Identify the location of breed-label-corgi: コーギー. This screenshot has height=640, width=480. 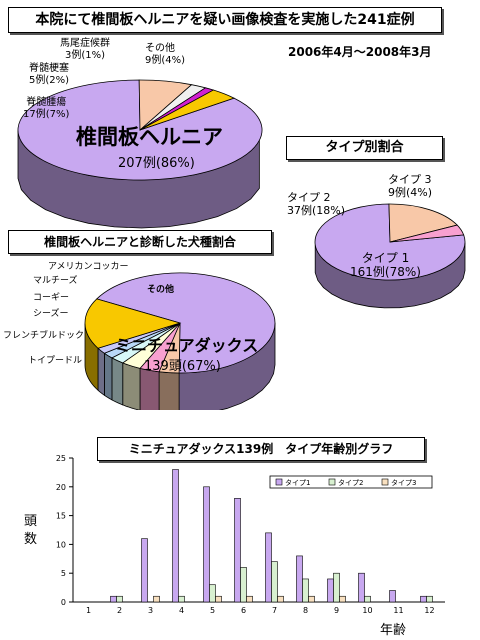
(51, 298).